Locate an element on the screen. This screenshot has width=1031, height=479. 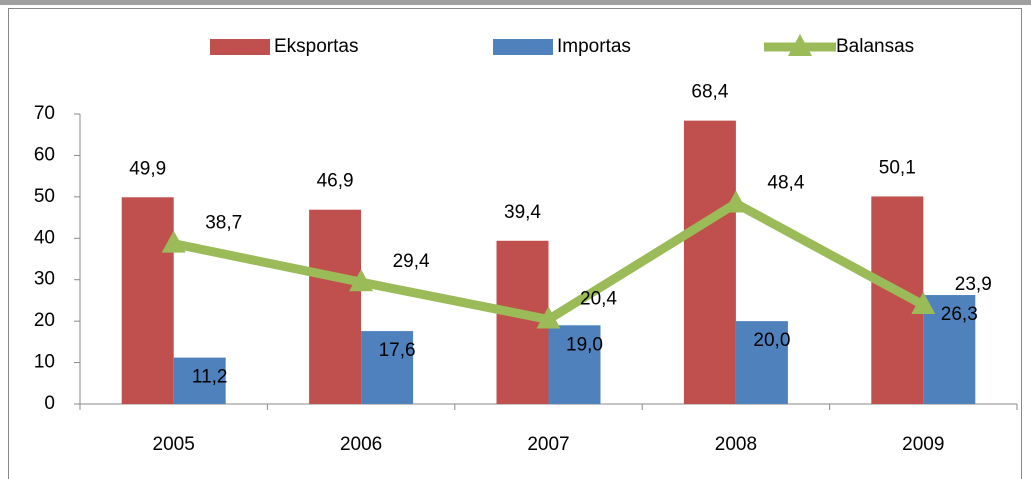
data-label: 39,4 is located at coordinates (522, 212).